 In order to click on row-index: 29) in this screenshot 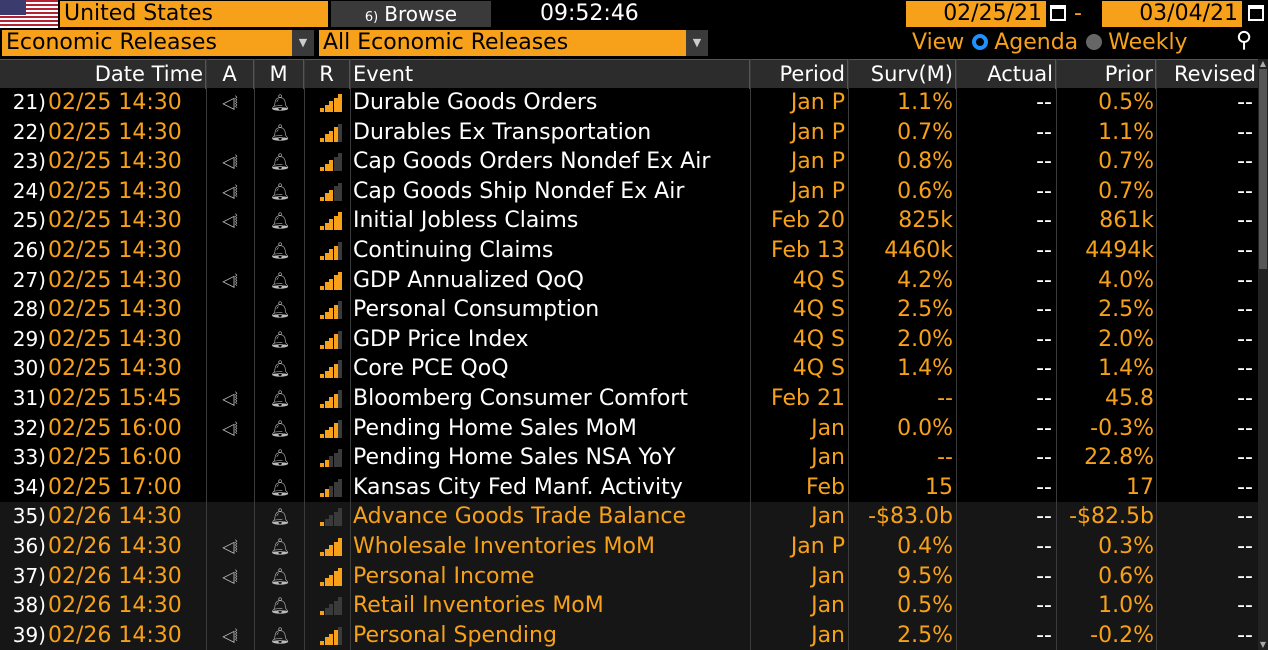, I will do `click(29, 338)`.